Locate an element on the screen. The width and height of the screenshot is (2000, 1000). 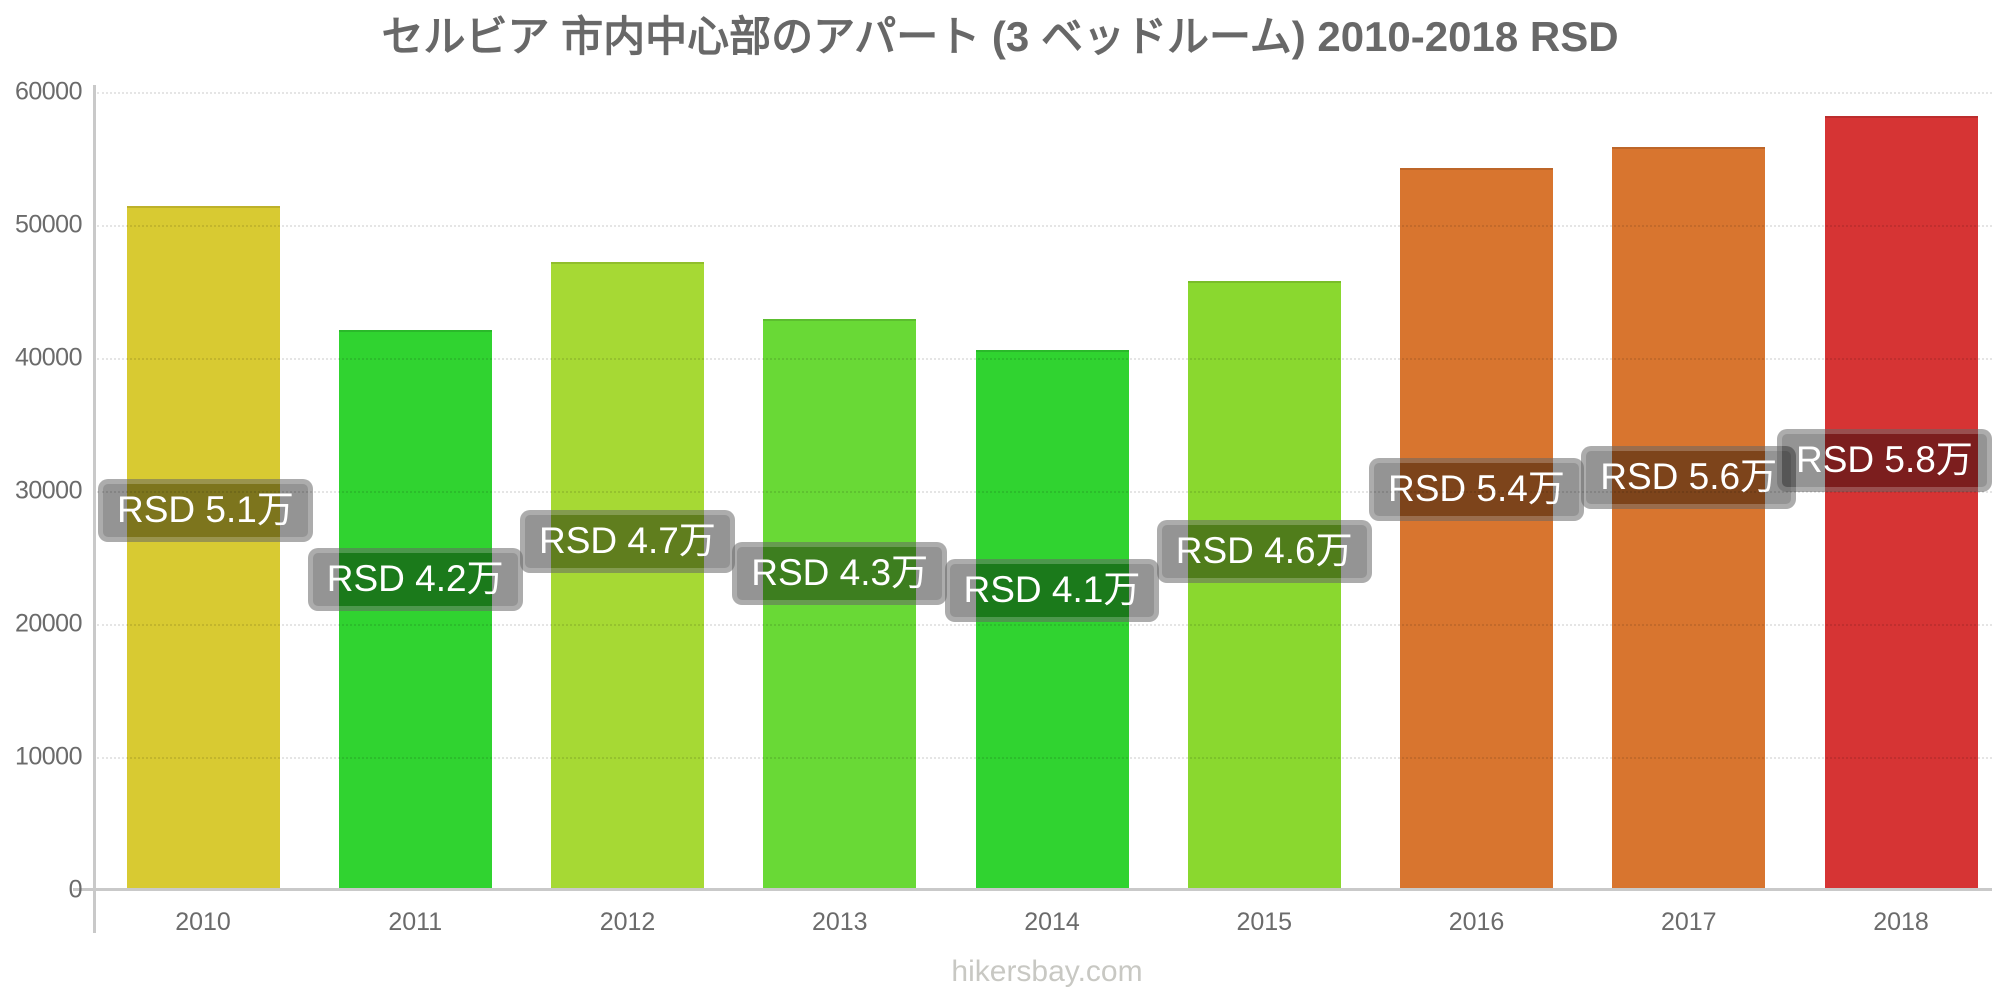
bar-value-label: RSD 4.1万 is located at coordinates (1052, 590).